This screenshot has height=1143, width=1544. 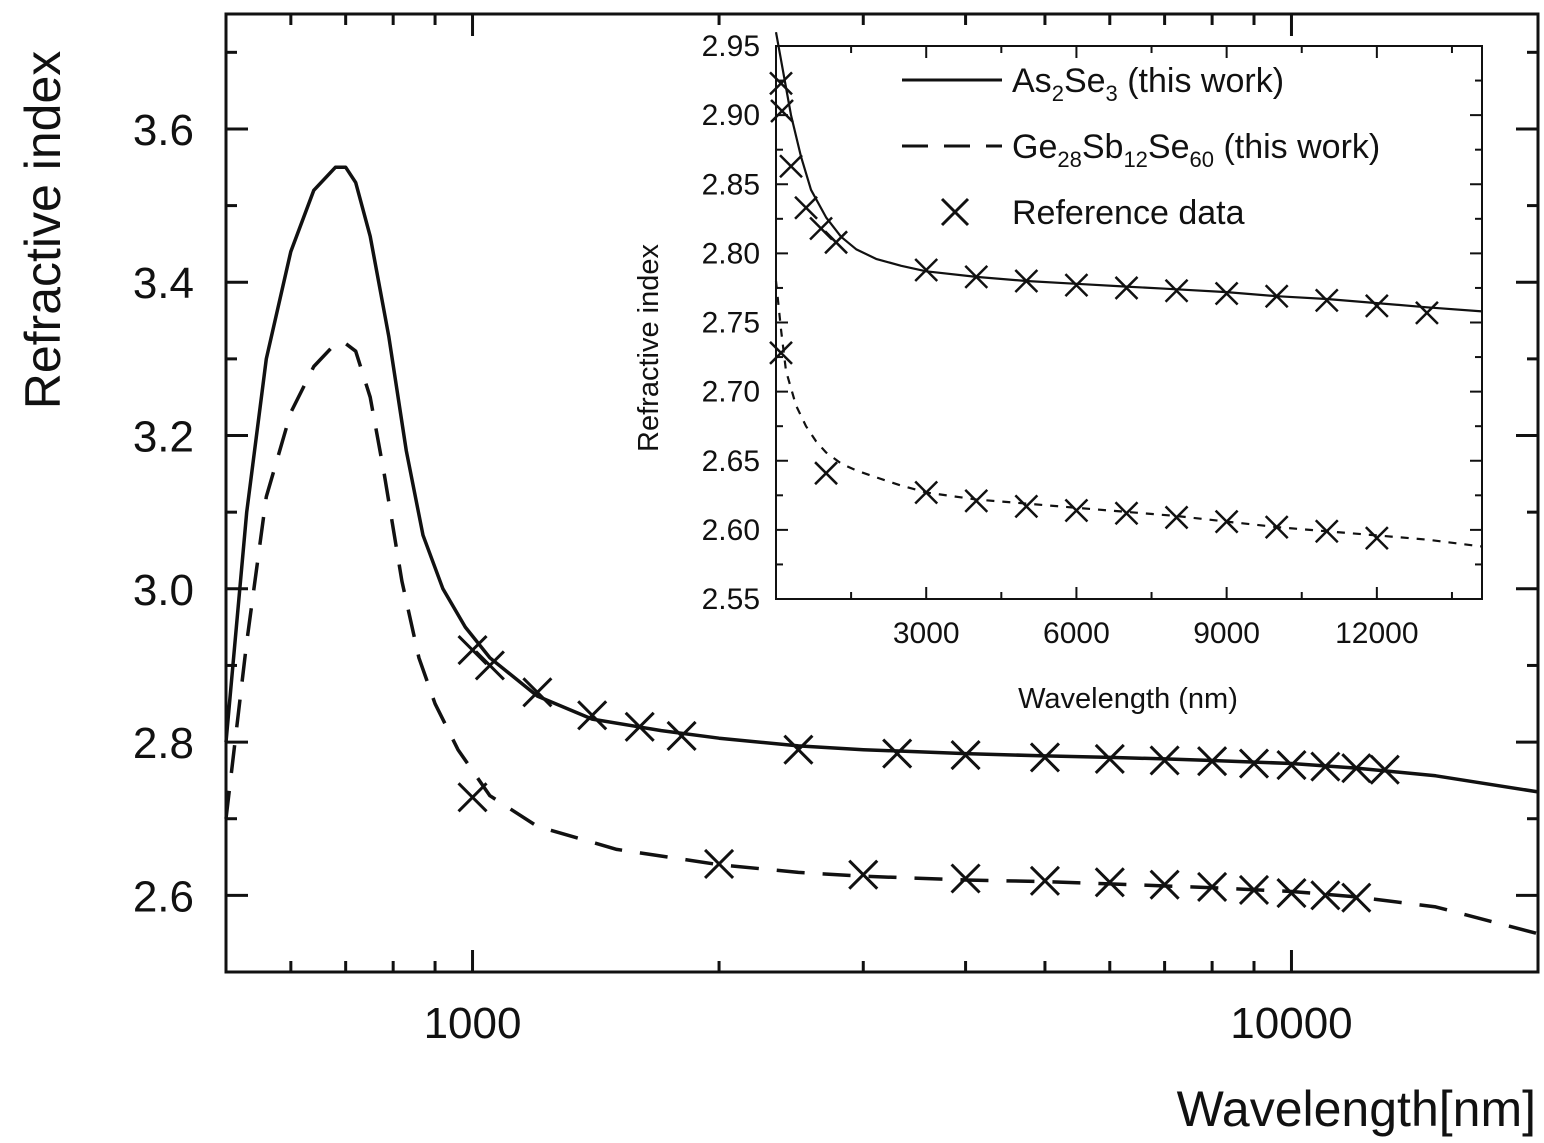 I want to click on legend-subscript: 60, so click(x=1202, y=159).